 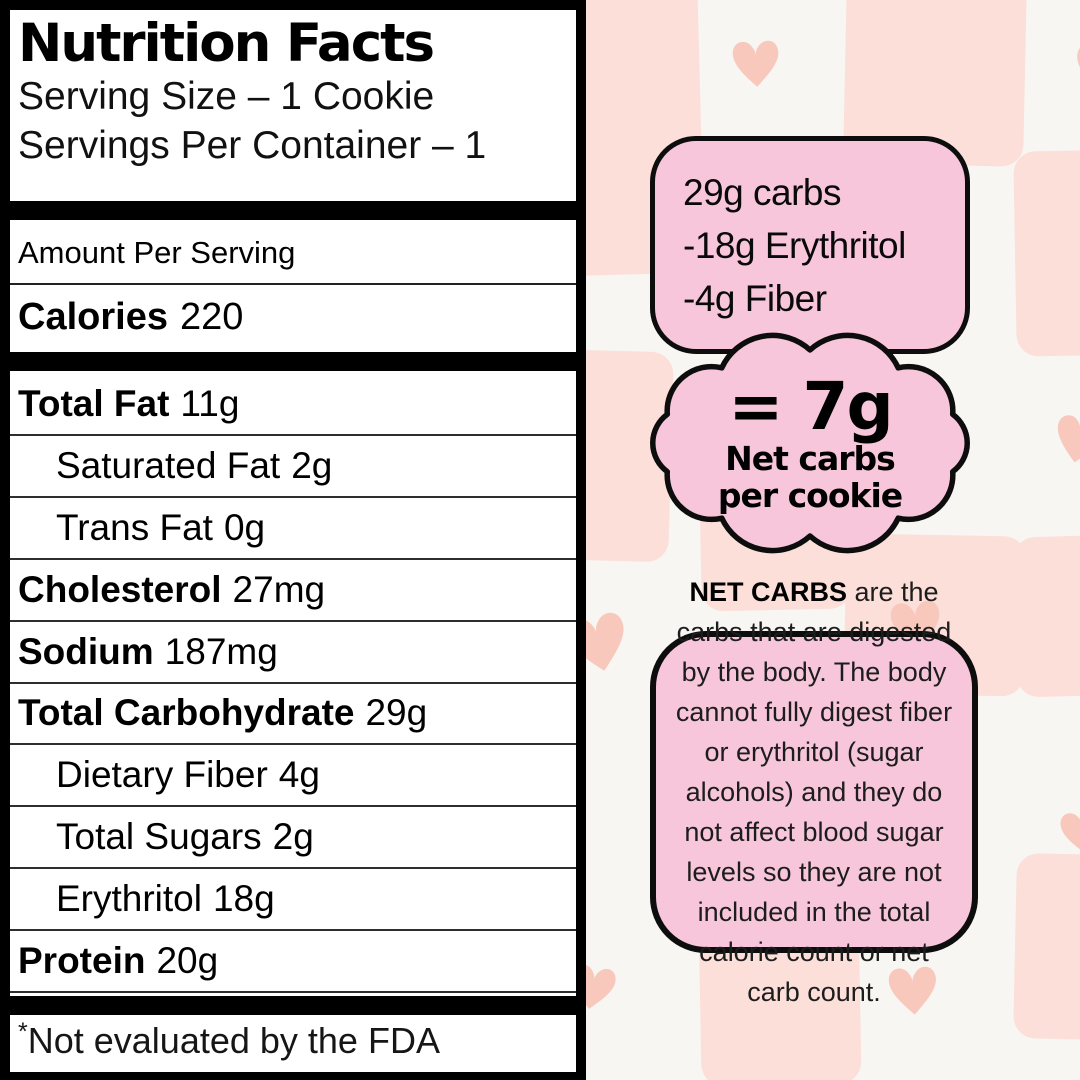 I want to click on footnote: *Not evaluated by the FDA, so click(x=293, y=1045).